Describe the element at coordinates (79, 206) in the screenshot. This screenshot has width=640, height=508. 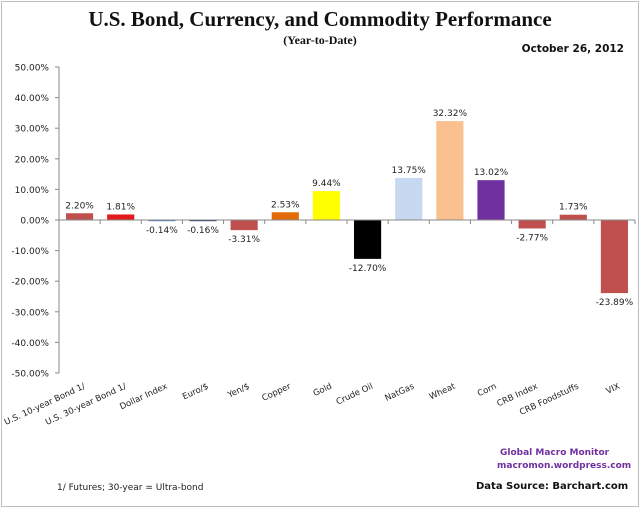
I see `data-label: 2.20%` at that location.